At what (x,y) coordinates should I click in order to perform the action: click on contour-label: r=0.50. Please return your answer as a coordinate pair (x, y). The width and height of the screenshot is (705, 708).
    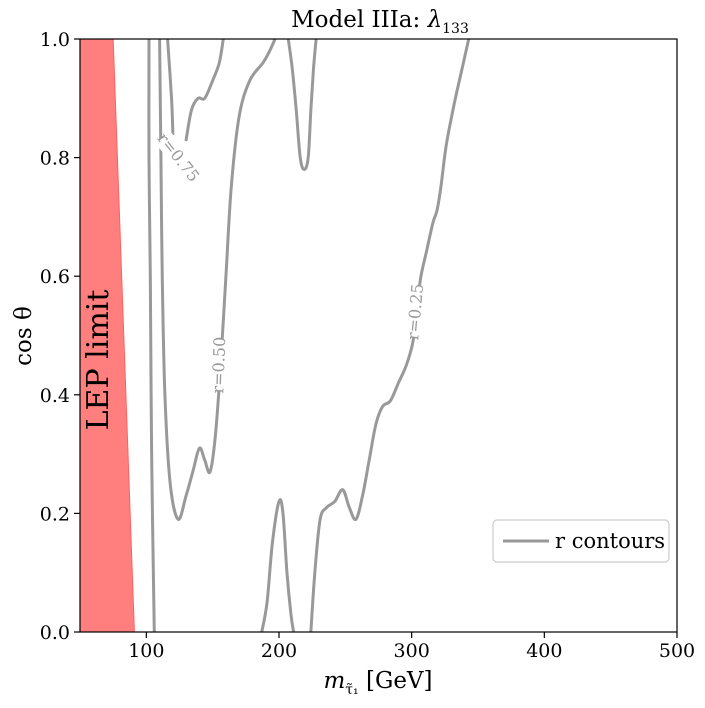
    Looking at the image, I should click on (218, 364).